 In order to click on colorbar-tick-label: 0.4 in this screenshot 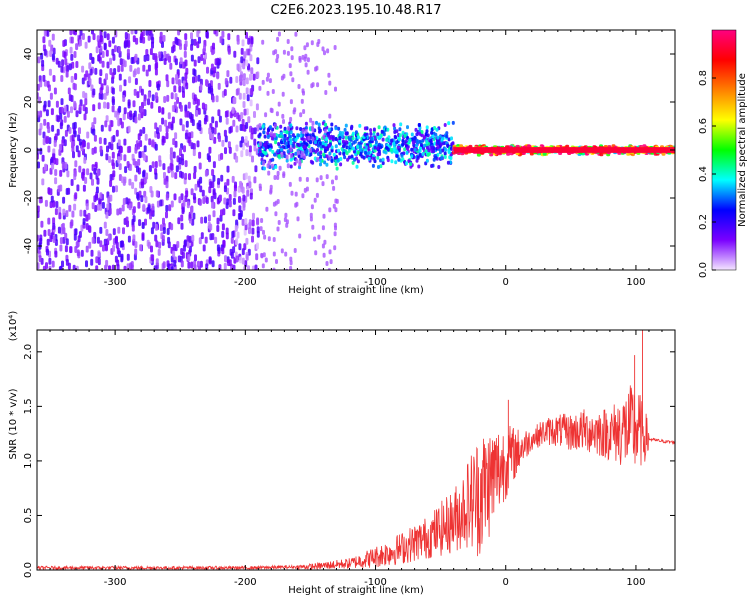, I will do `click(703, 174)`.